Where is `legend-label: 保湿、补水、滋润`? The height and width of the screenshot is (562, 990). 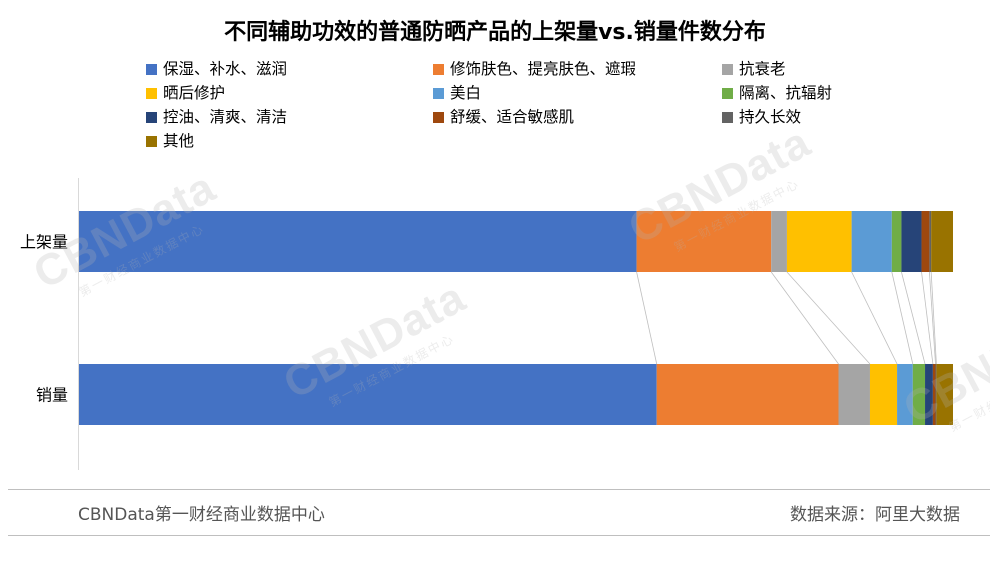
legend-label: 保湿、补水、滋润 is located at coordinates (225, 69).